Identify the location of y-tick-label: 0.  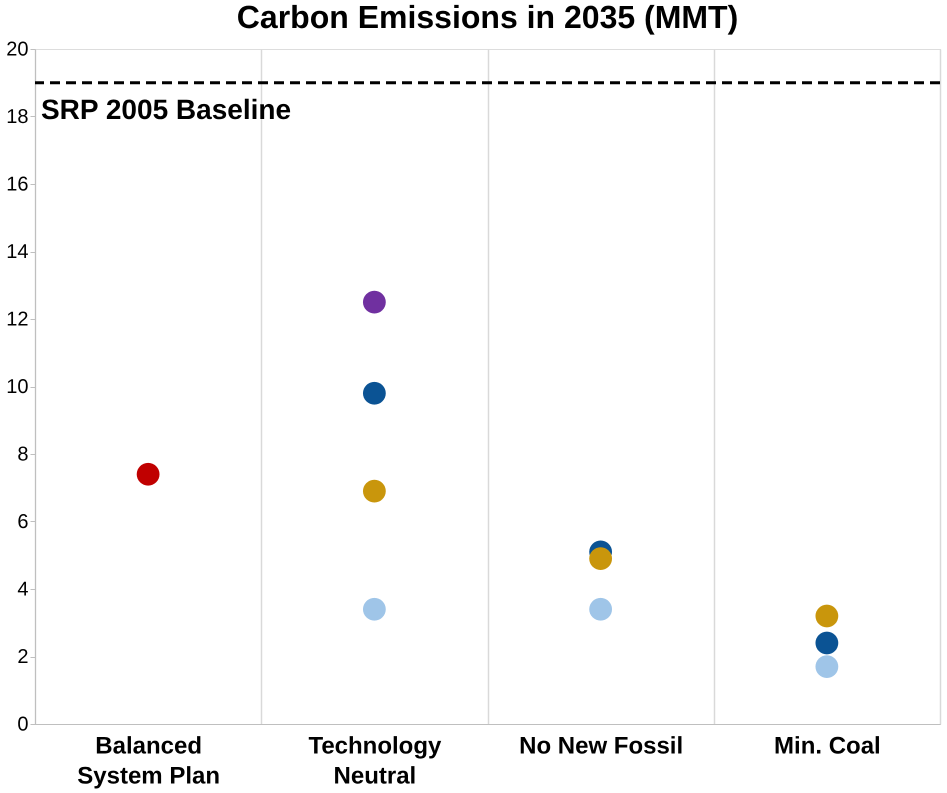
(22, 725).